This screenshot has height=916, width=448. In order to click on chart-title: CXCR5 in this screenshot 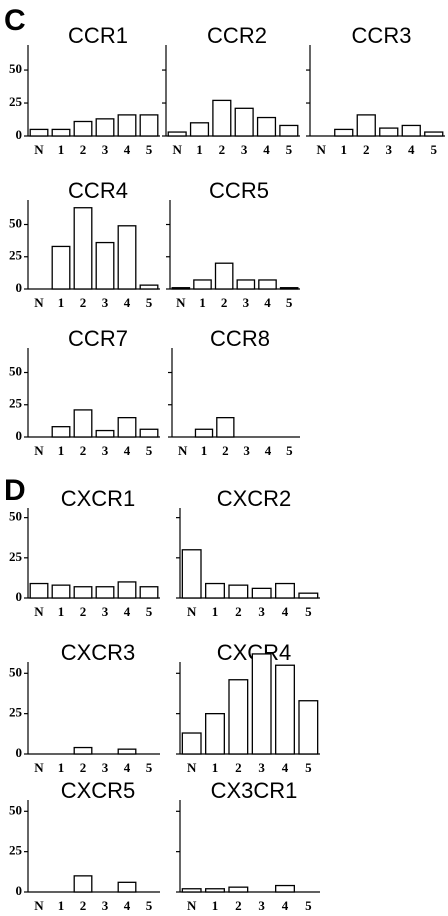, I will do `click(98, 790)`.